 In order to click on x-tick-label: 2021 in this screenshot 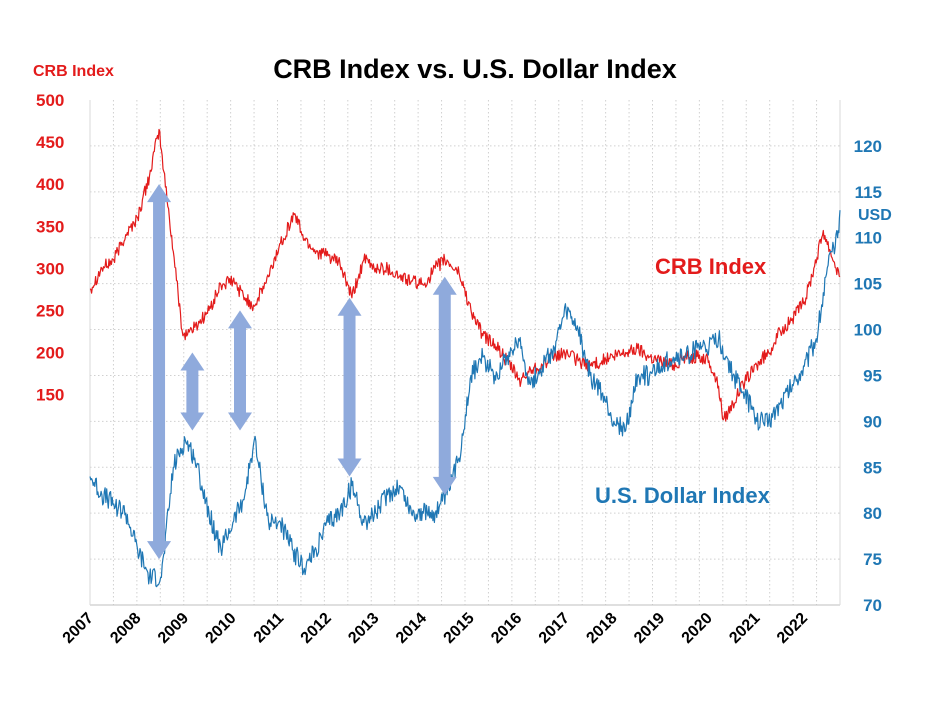, I will do `click(744, 628)`.